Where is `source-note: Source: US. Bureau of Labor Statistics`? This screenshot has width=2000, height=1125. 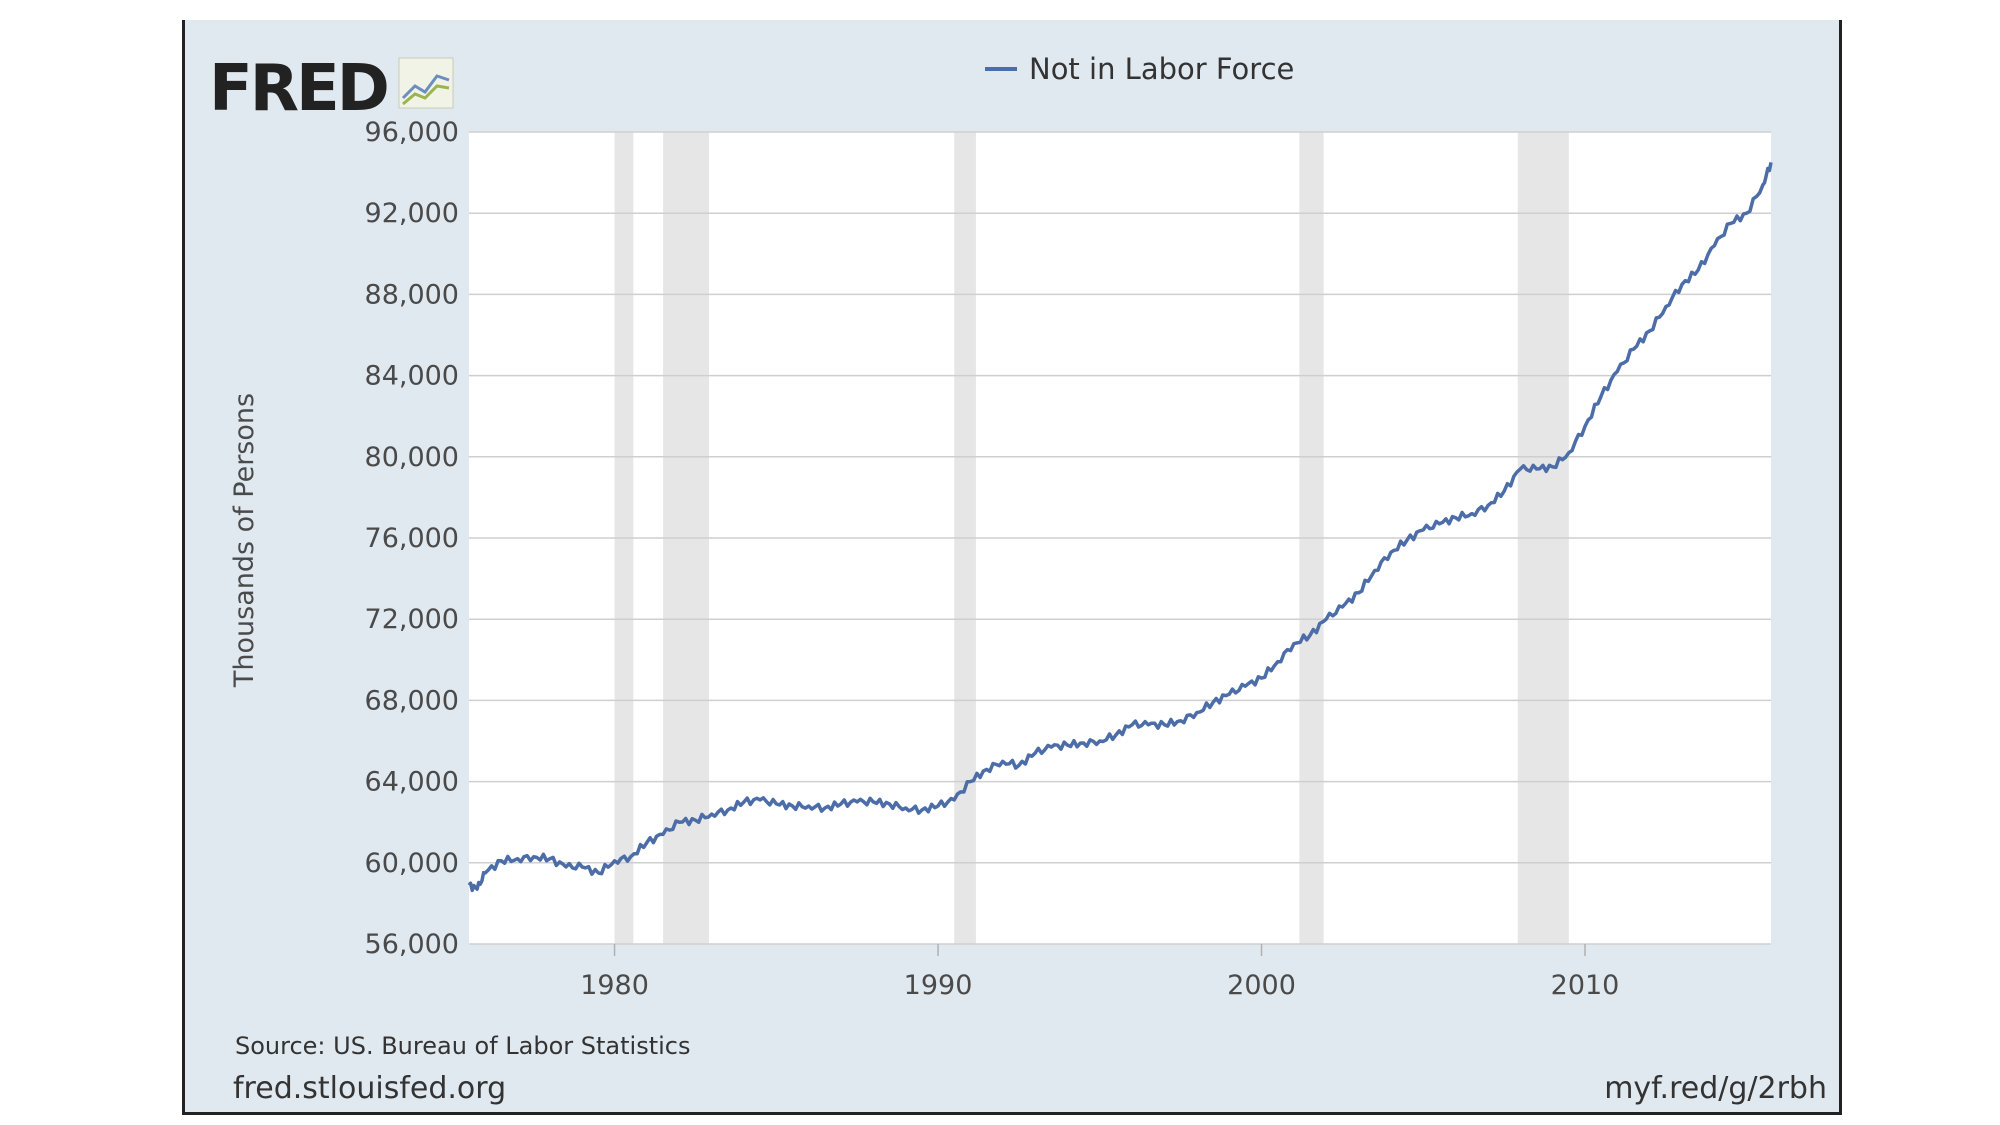 source-note: Source: US. Bureau of Labor Statistics is located at coordinates (463, 1046).